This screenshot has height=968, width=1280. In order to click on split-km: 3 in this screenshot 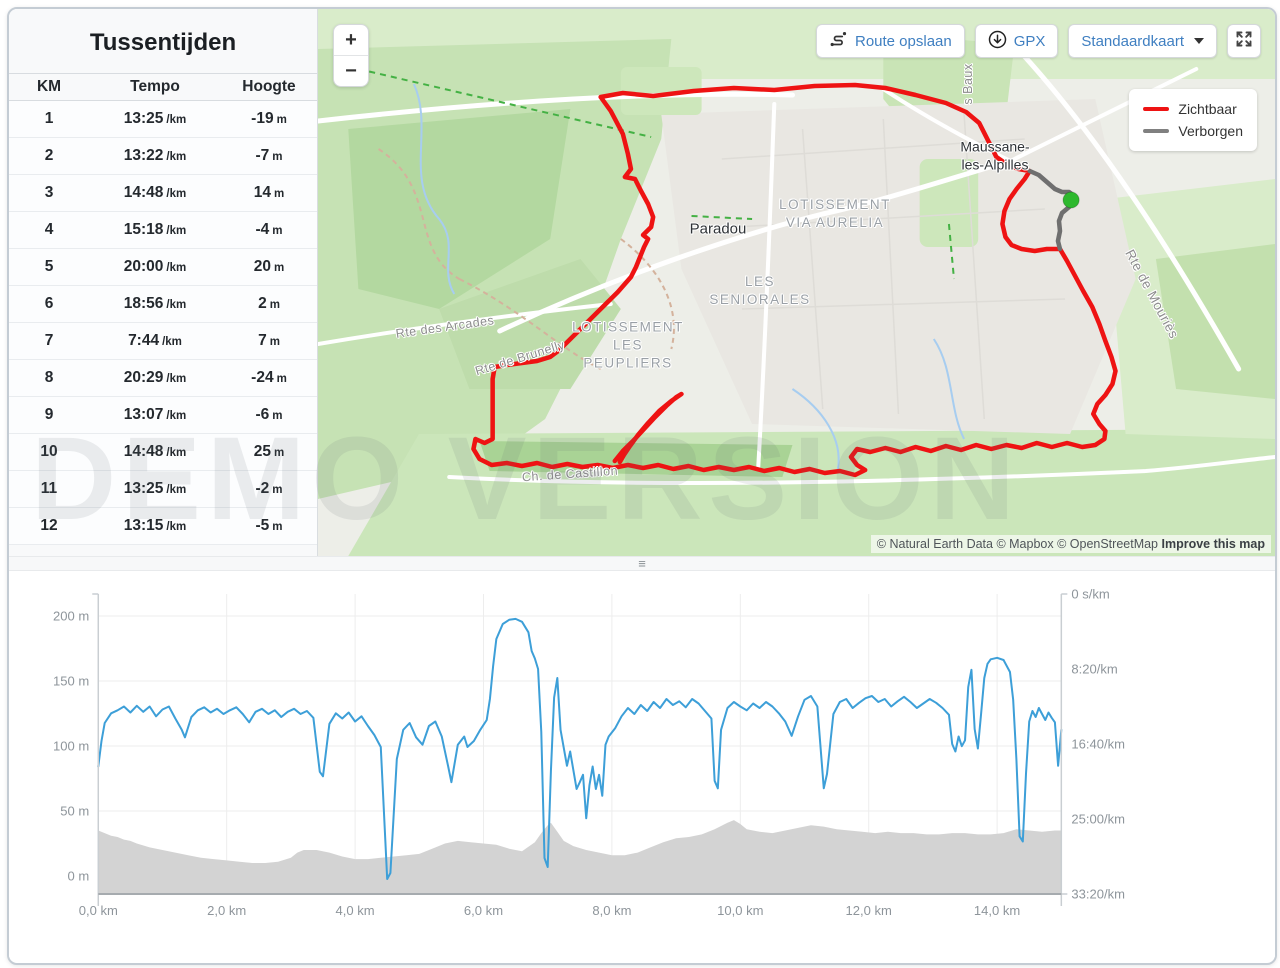, I will do `click(49, 192)`.